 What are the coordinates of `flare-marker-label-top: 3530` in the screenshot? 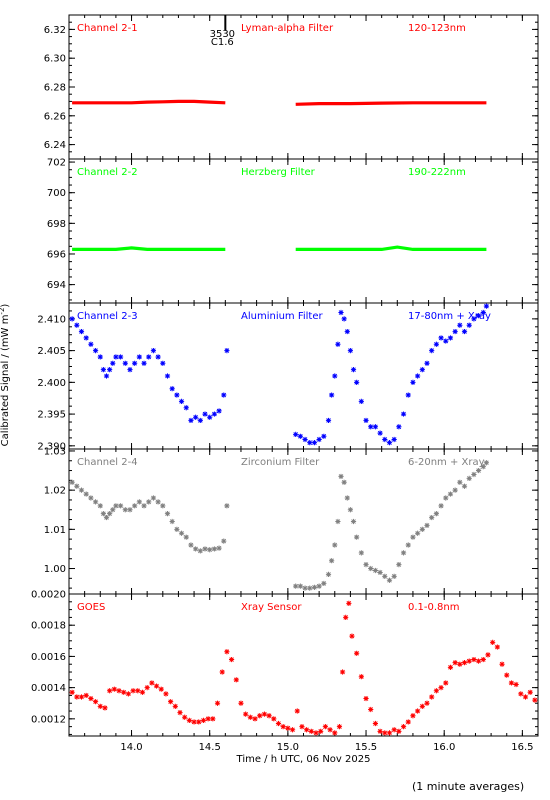 It's located at (222, 34).